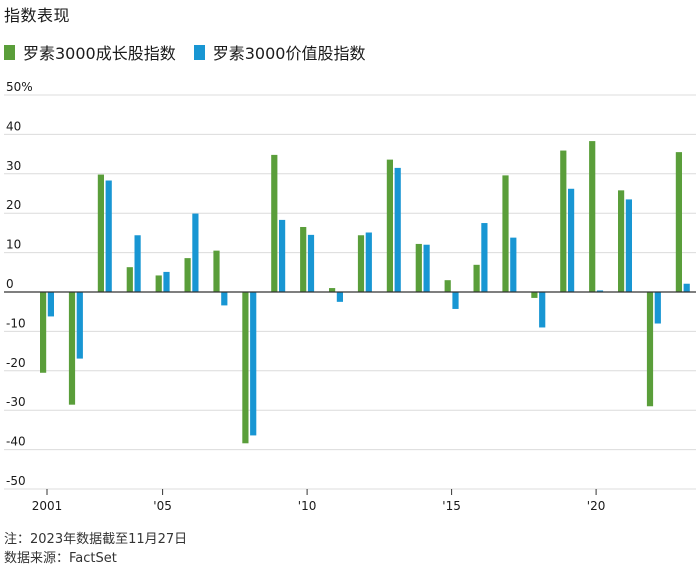 Image resolution: width=700 pixels, height=566 pixels. What do you see at coordinates (16, 481) in the screenshot?
I see `y-tick-label: -50` at bounding box center [16, 481].